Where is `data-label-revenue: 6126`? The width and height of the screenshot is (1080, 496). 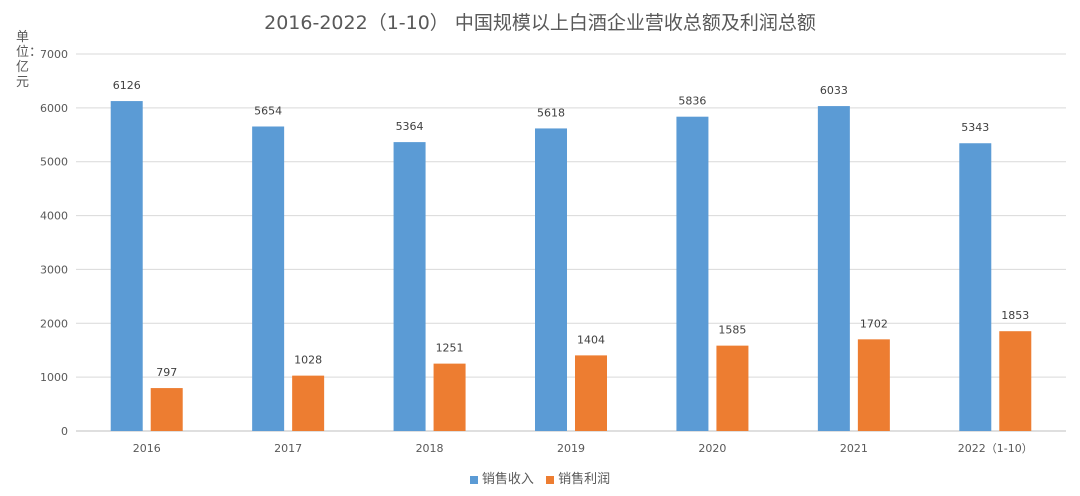
data-label-revenue: 6126 is located at coordinates (127, 85).